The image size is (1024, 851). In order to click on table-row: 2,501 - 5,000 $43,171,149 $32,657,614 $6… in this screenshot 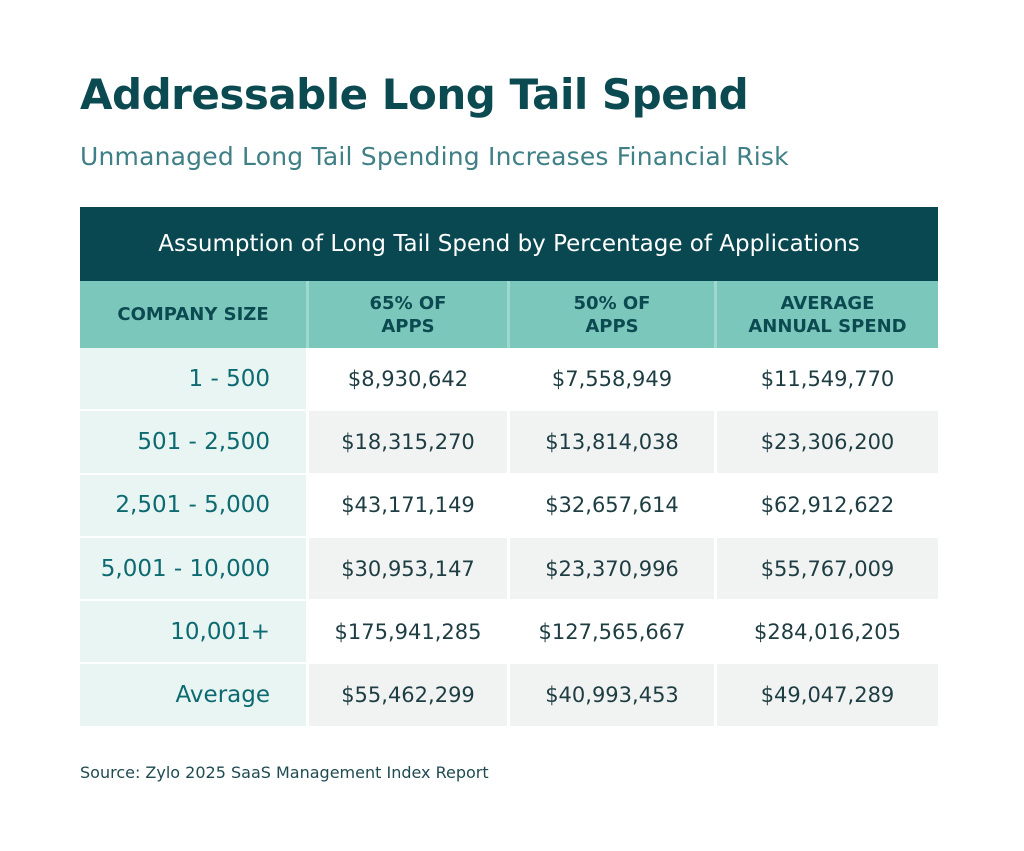, I will do `click(509, 506)`.